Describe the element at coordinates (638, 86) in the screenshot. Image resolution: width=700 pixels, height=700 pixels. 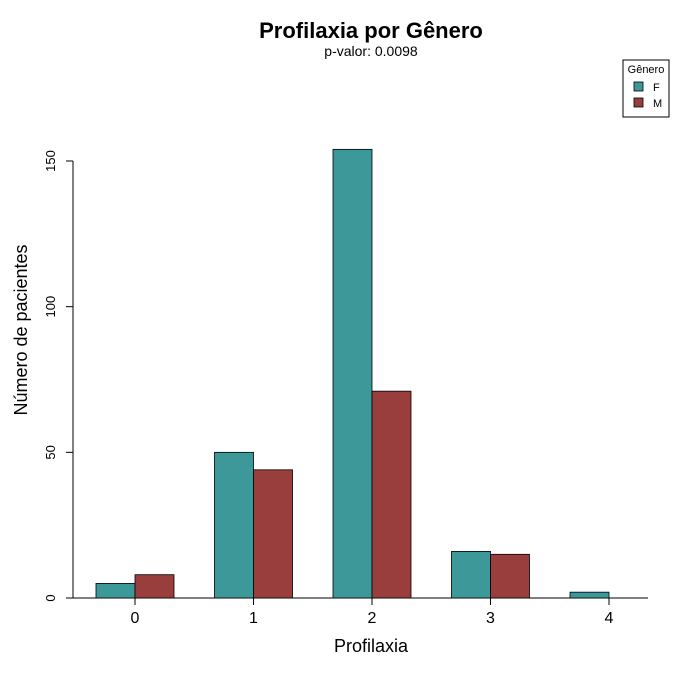
I see `legend-swatch-f` at that location.